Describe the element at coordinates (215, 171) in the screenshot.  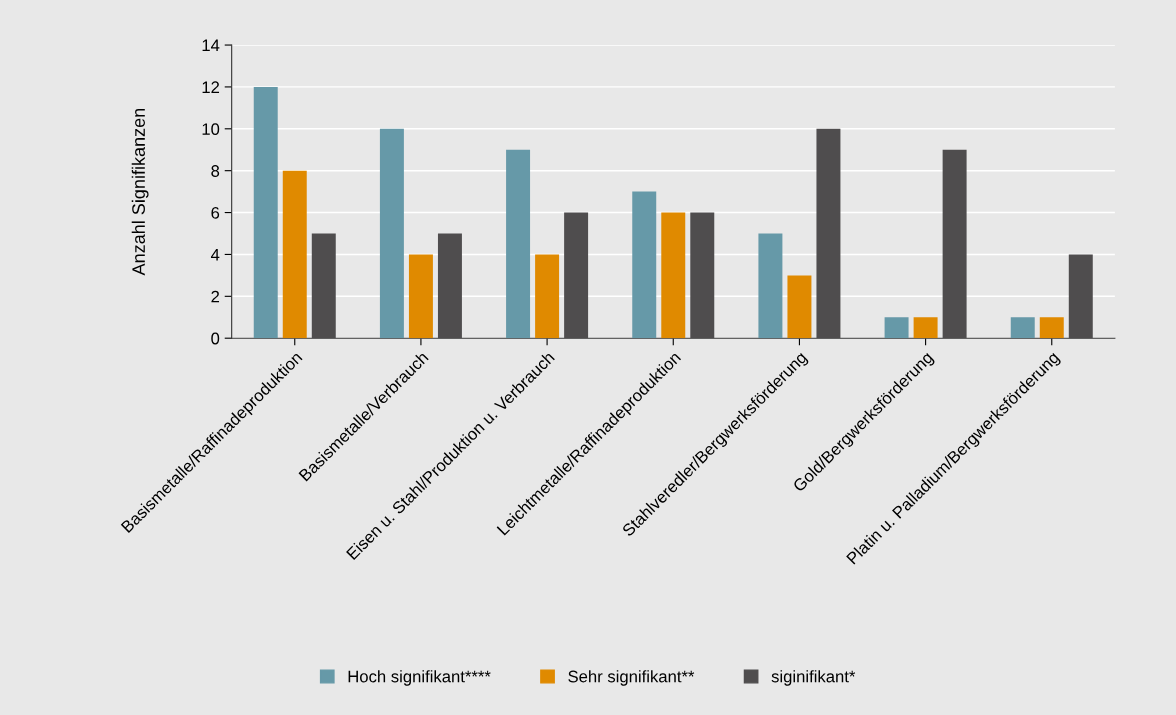
I see `y-tick-label: 8` at that location.